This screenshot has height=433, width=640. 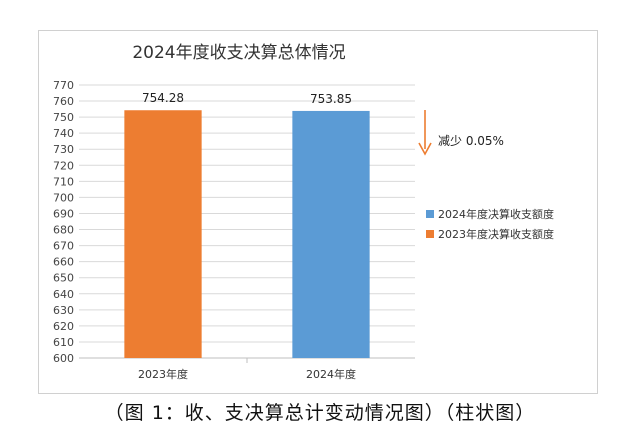 I want to click on legend-swatch-2023, so click(x=430, y=234).